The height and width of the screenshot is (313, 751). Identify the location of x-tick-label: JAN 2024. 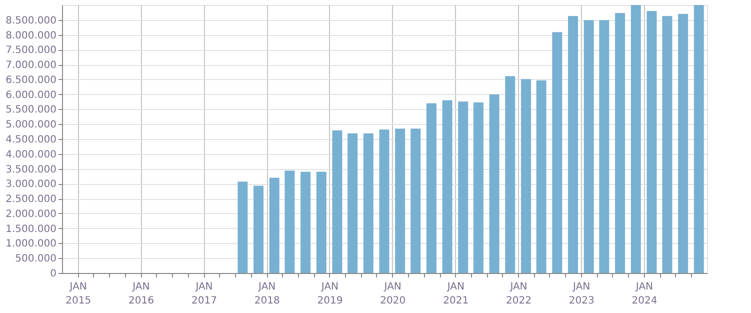
(645, 294).